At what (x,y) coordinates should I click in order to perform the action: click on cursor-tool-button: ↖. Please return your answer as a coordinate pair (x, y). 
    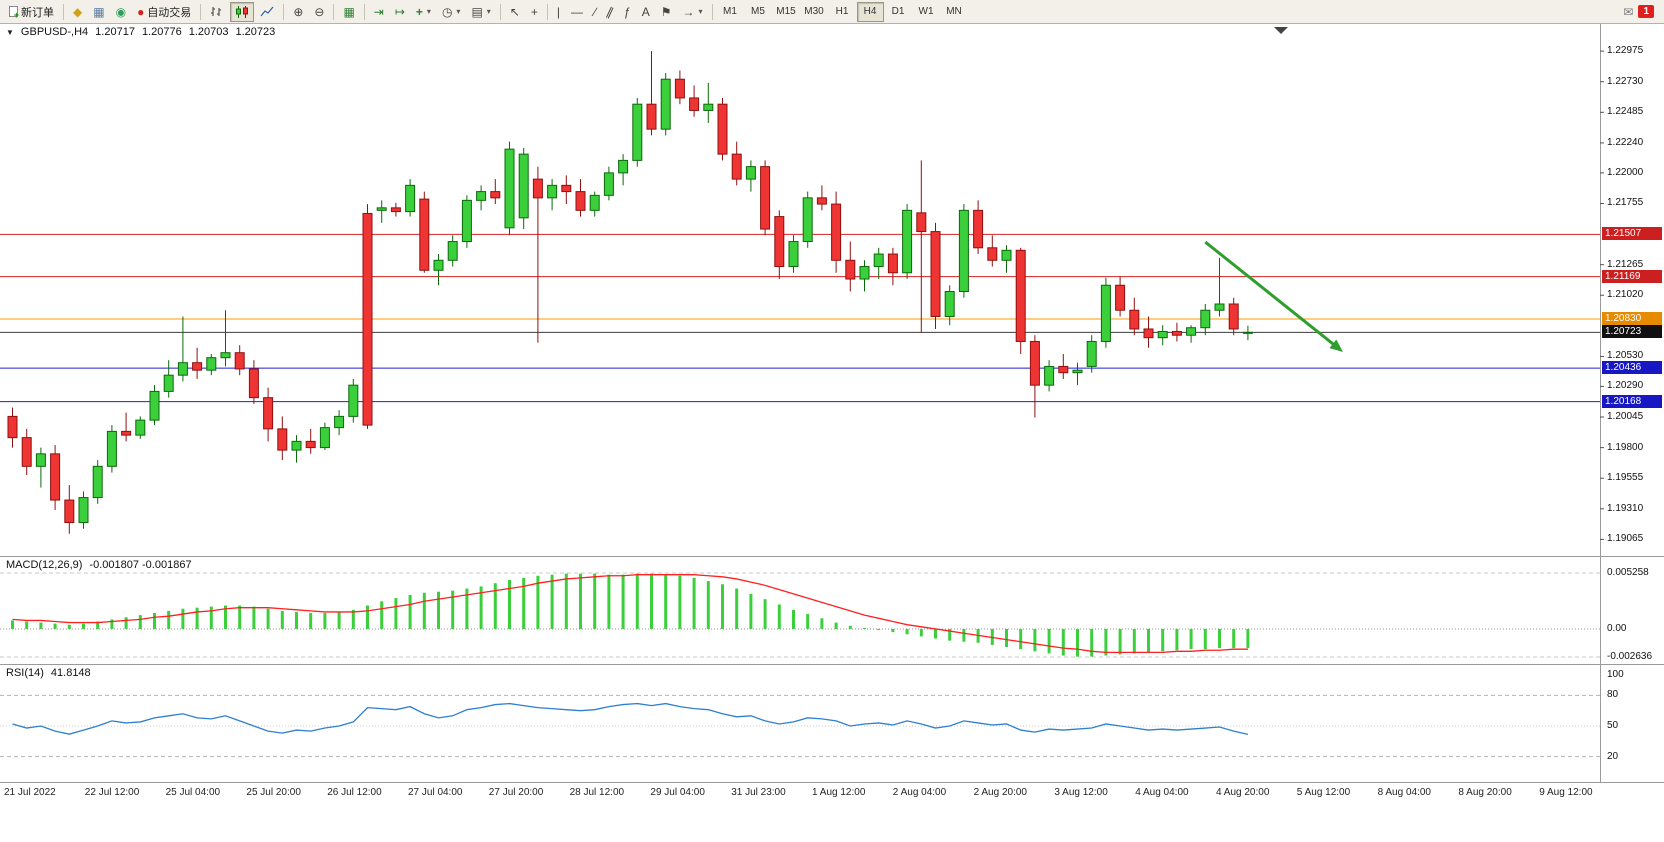
    Looking at the image, I should click on (515, 12).